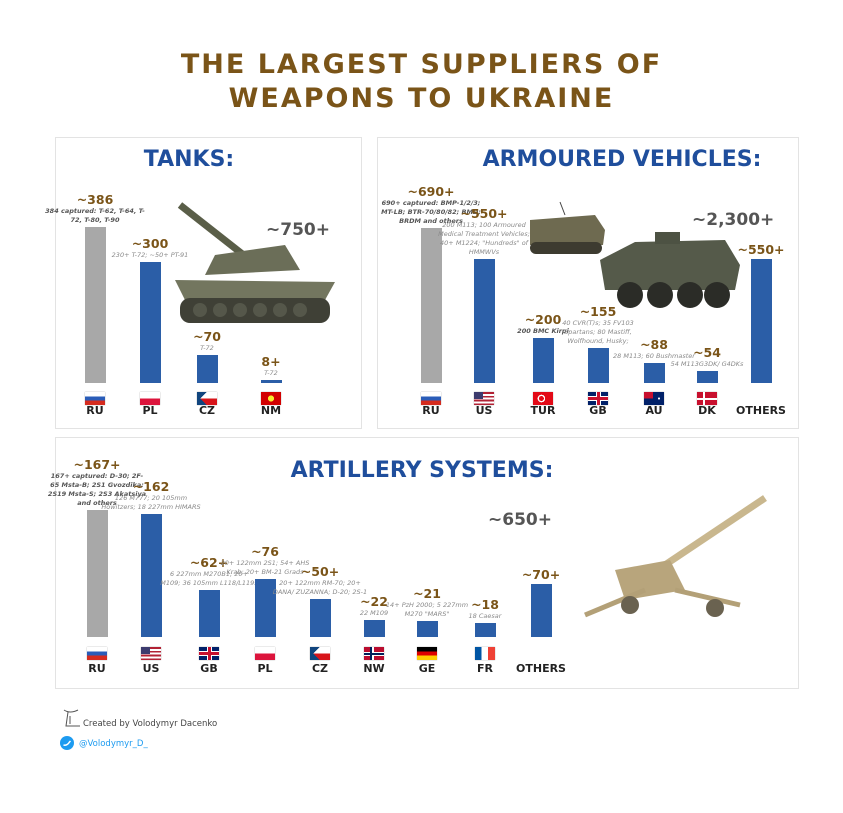 This screenshot has width=843, height=813. What do you see at coordinates (265, 552) in the screenshot?
I see `value-text: ~76` at bounding box center [265, 552].